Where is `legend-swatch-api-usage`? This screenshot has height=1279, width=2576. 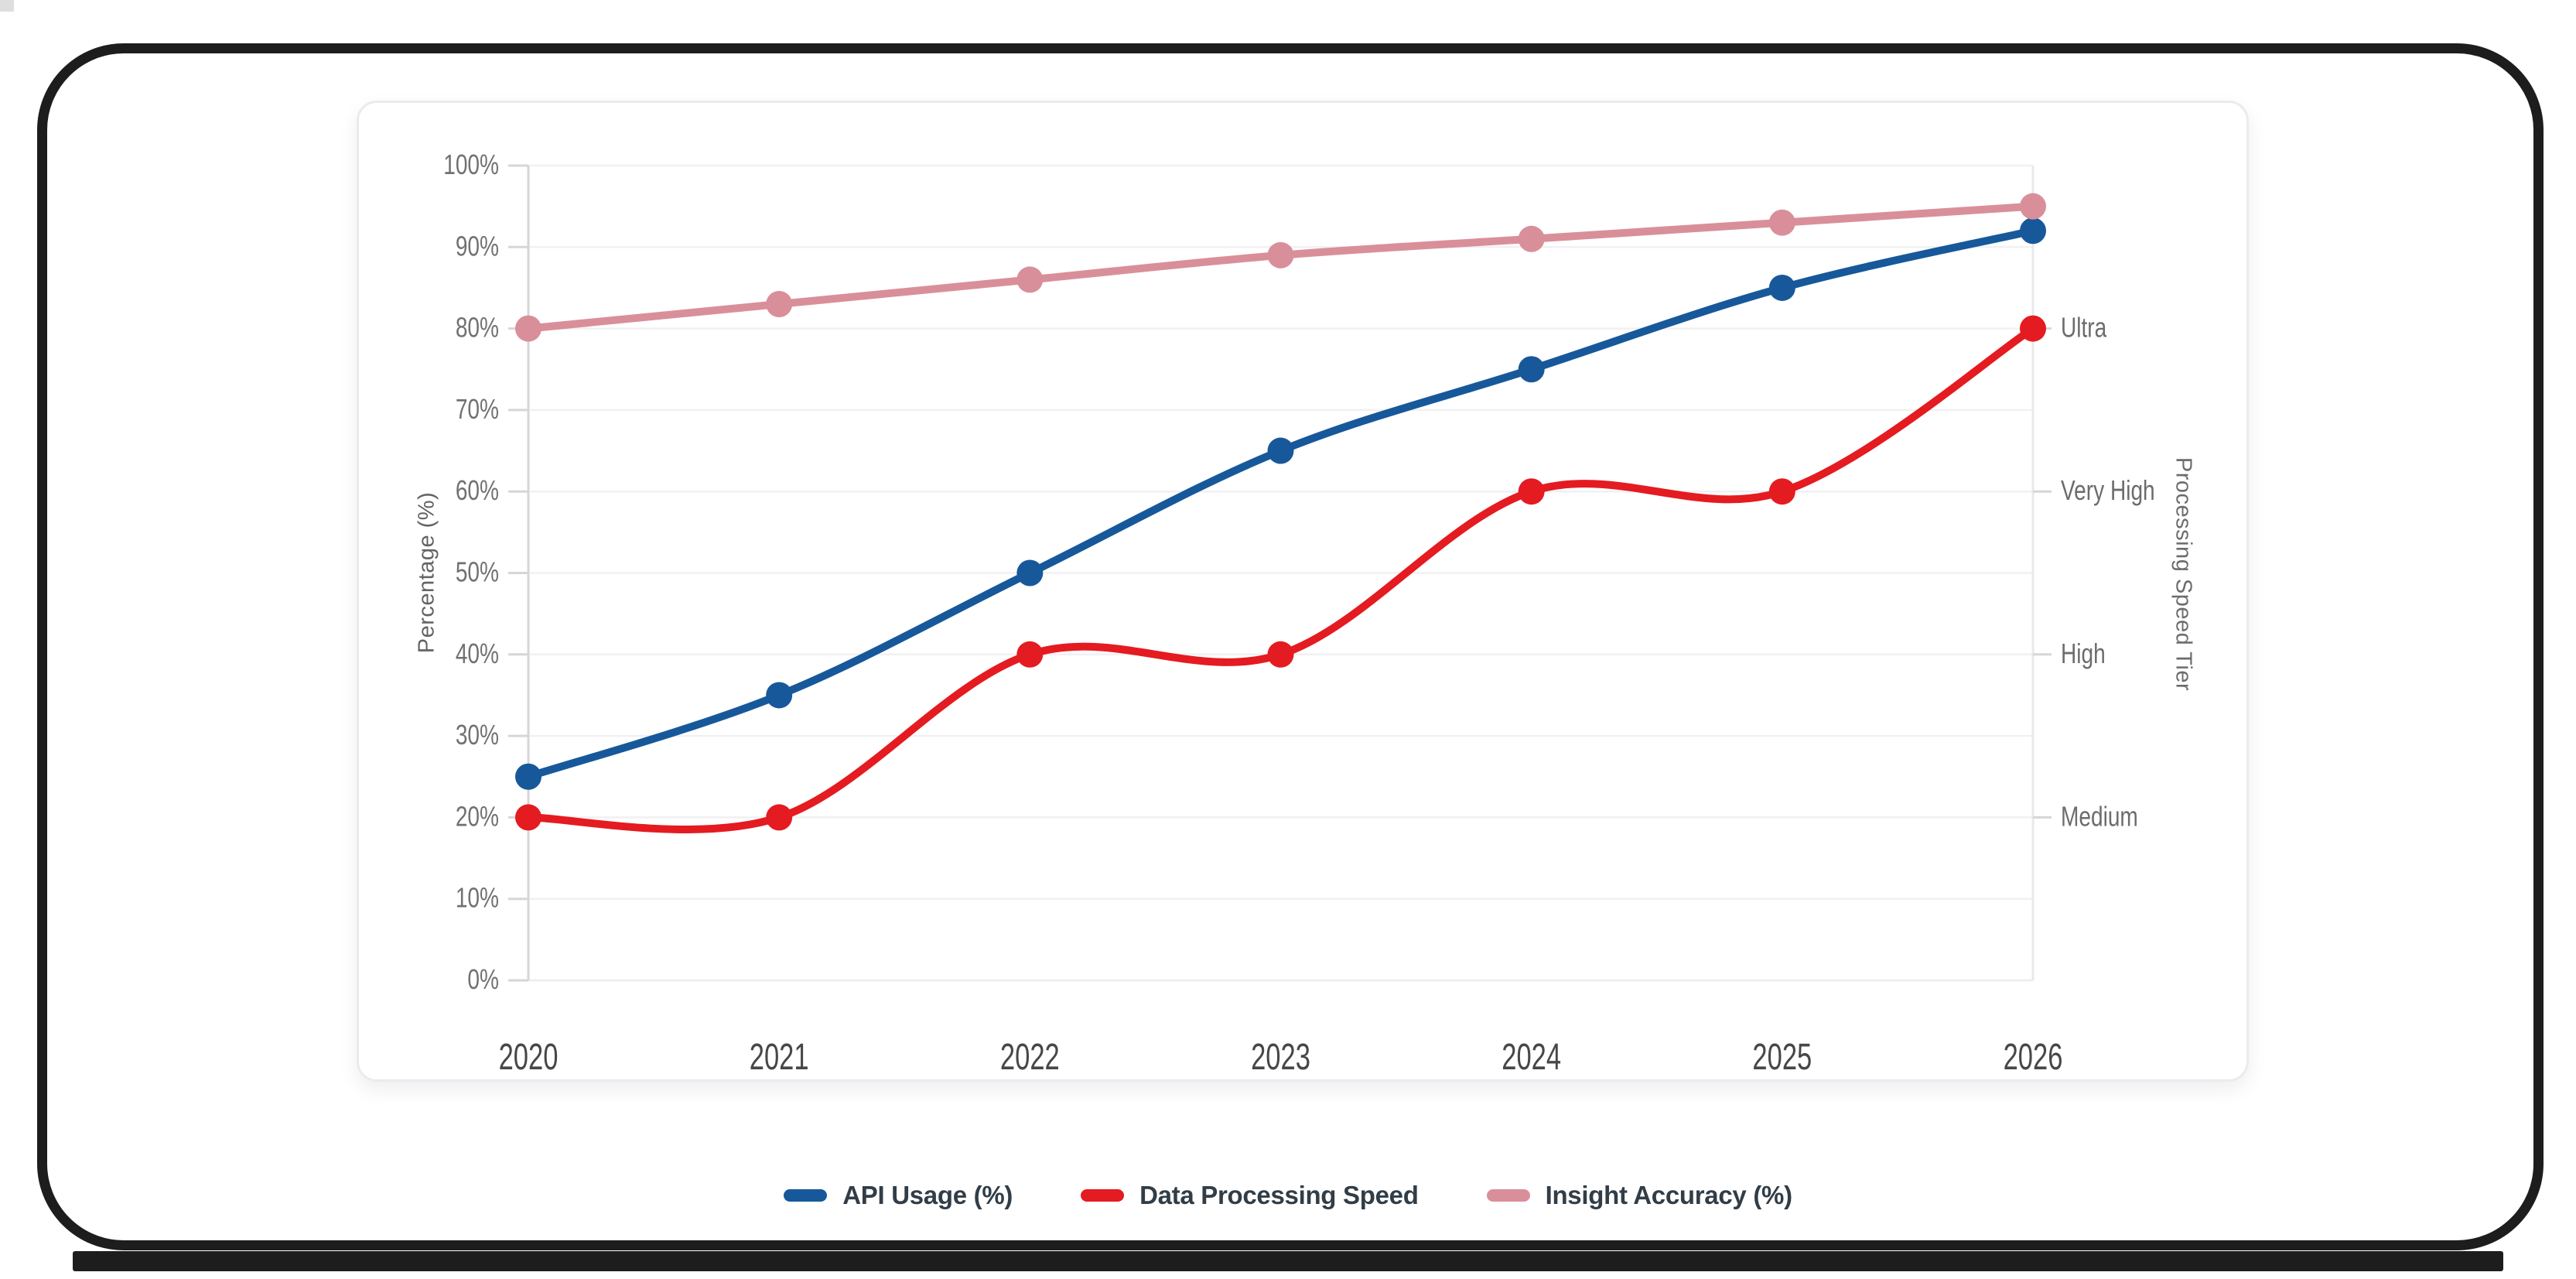 legend-swatch-api-usage is located at coordinates (806, 1195).